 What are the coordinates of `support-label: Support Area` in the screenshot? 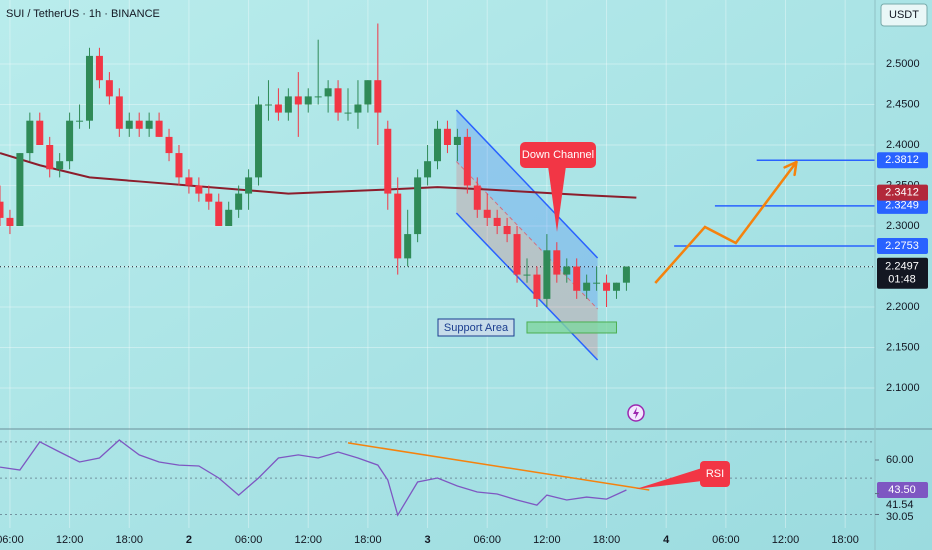 It's located at (476, 328).